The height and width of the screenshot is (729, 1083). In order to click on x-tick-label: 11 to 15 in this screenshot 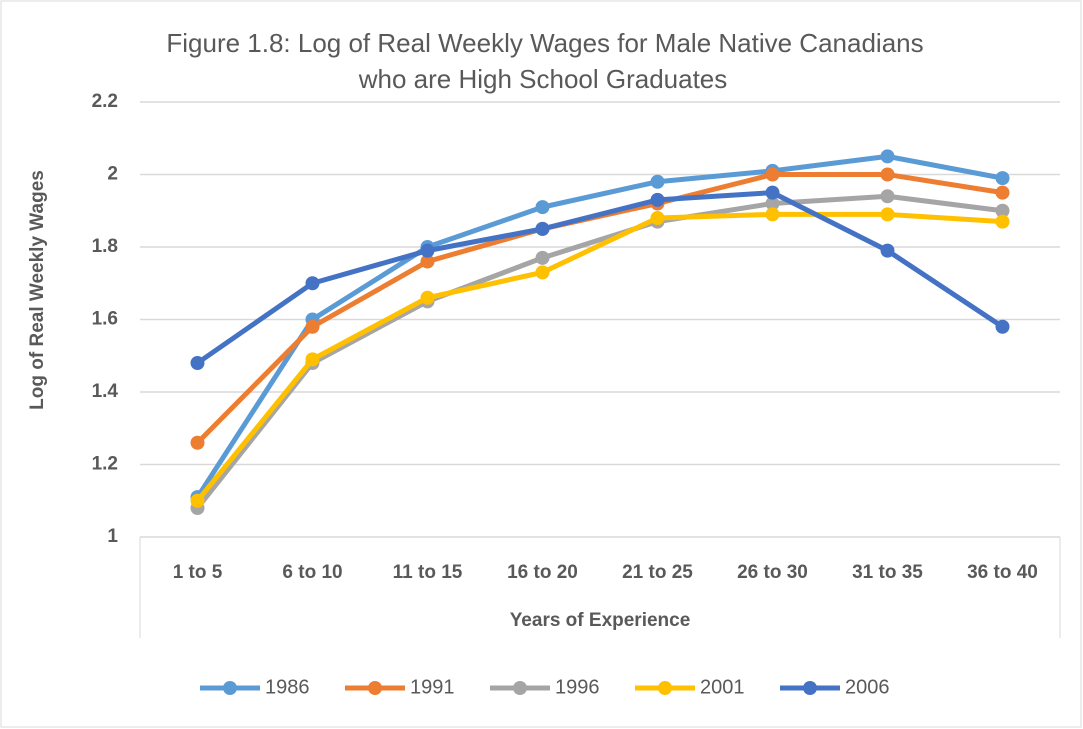, I will do `click(428, 572)`.